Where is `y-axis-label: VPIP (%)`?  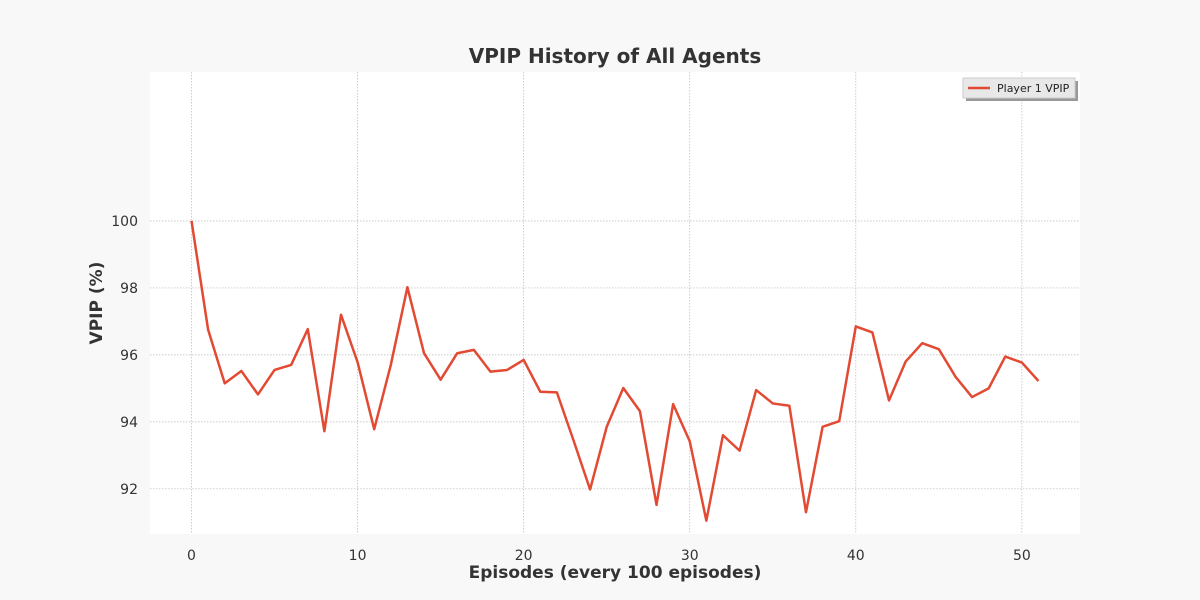
y-axis-label: VPIP (%) is located at coordinates (97, 303).